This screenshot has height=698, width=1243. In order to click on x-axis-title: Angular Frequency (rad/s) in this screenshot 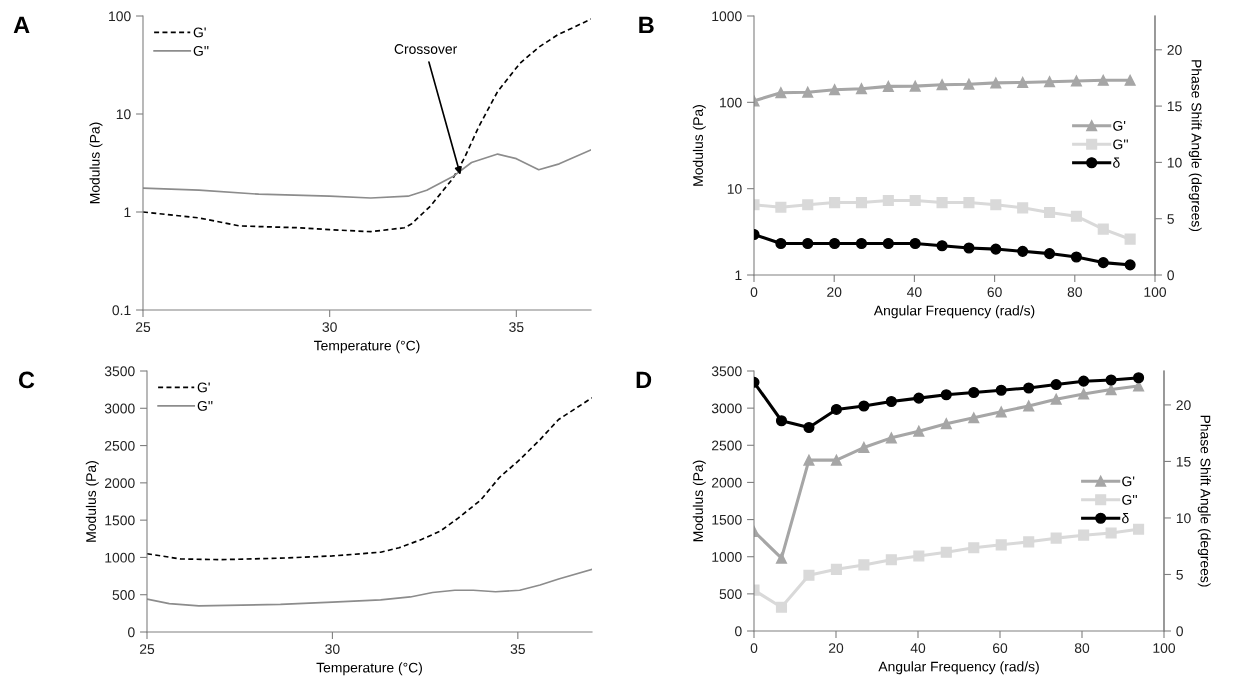, I will do `click(958, 668)`.